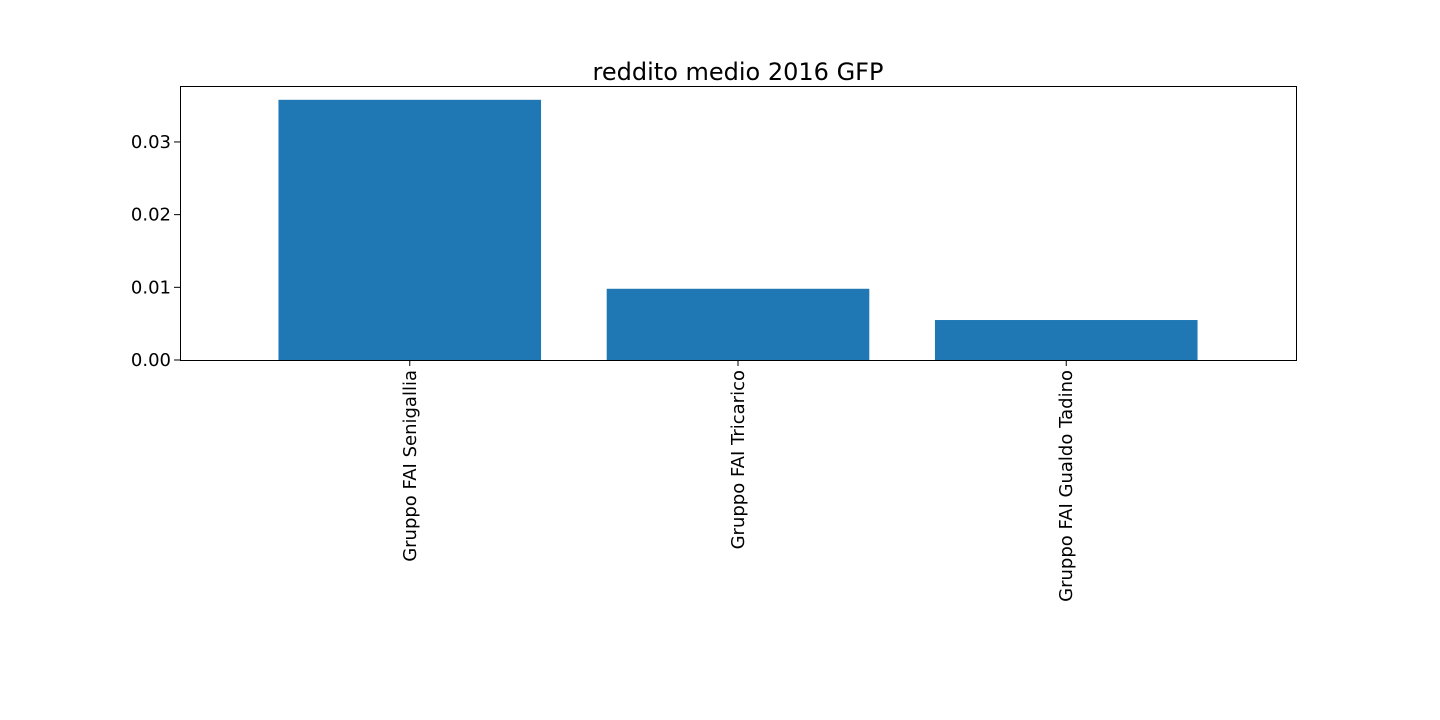 The height and width of the screenshot is (720, 1440). What do you see at coordinates (151, 287) in the screenshot?
I see `y-tick-label: 0.01` at bounding box center [151, 287].